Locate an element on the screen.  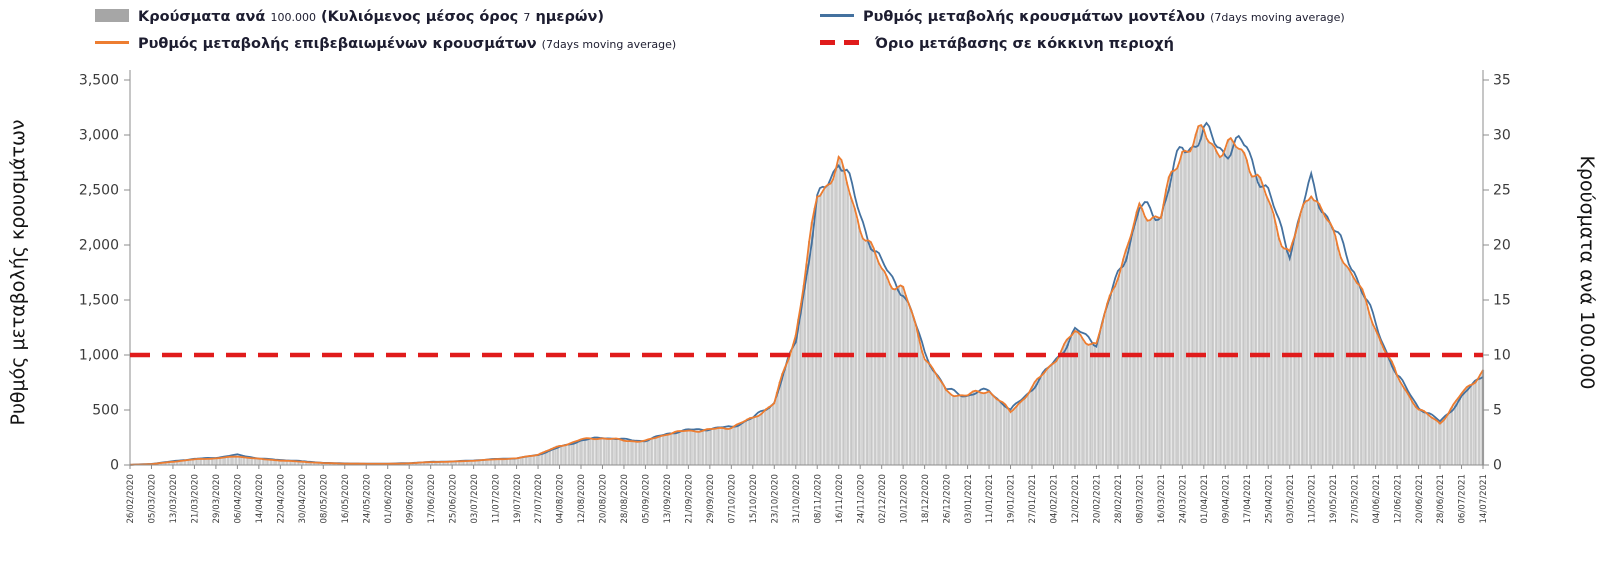
legend-text: Ρυθμός μεταβολής κρουσμάτων μοντέλου is located at coordinates (1034, 17).